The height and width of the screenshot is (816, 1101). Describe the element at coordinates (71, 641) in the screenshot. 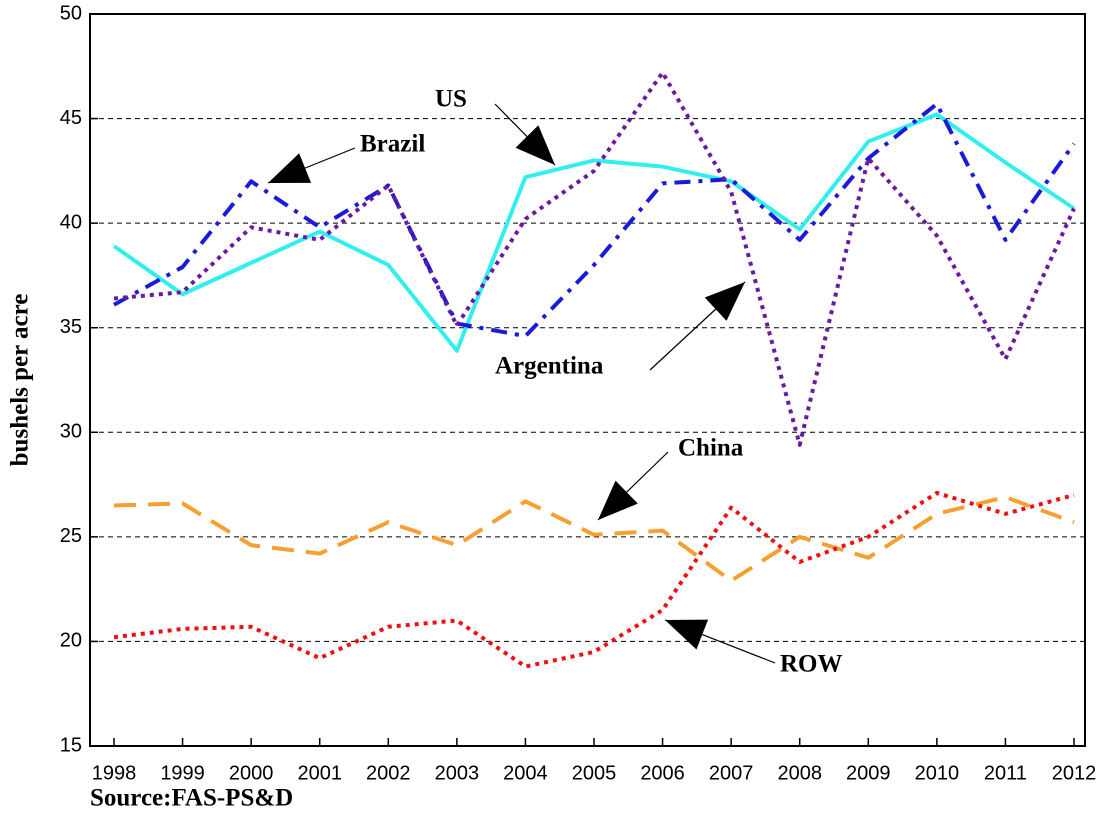

I see `y-tick-label: 20` at that location.